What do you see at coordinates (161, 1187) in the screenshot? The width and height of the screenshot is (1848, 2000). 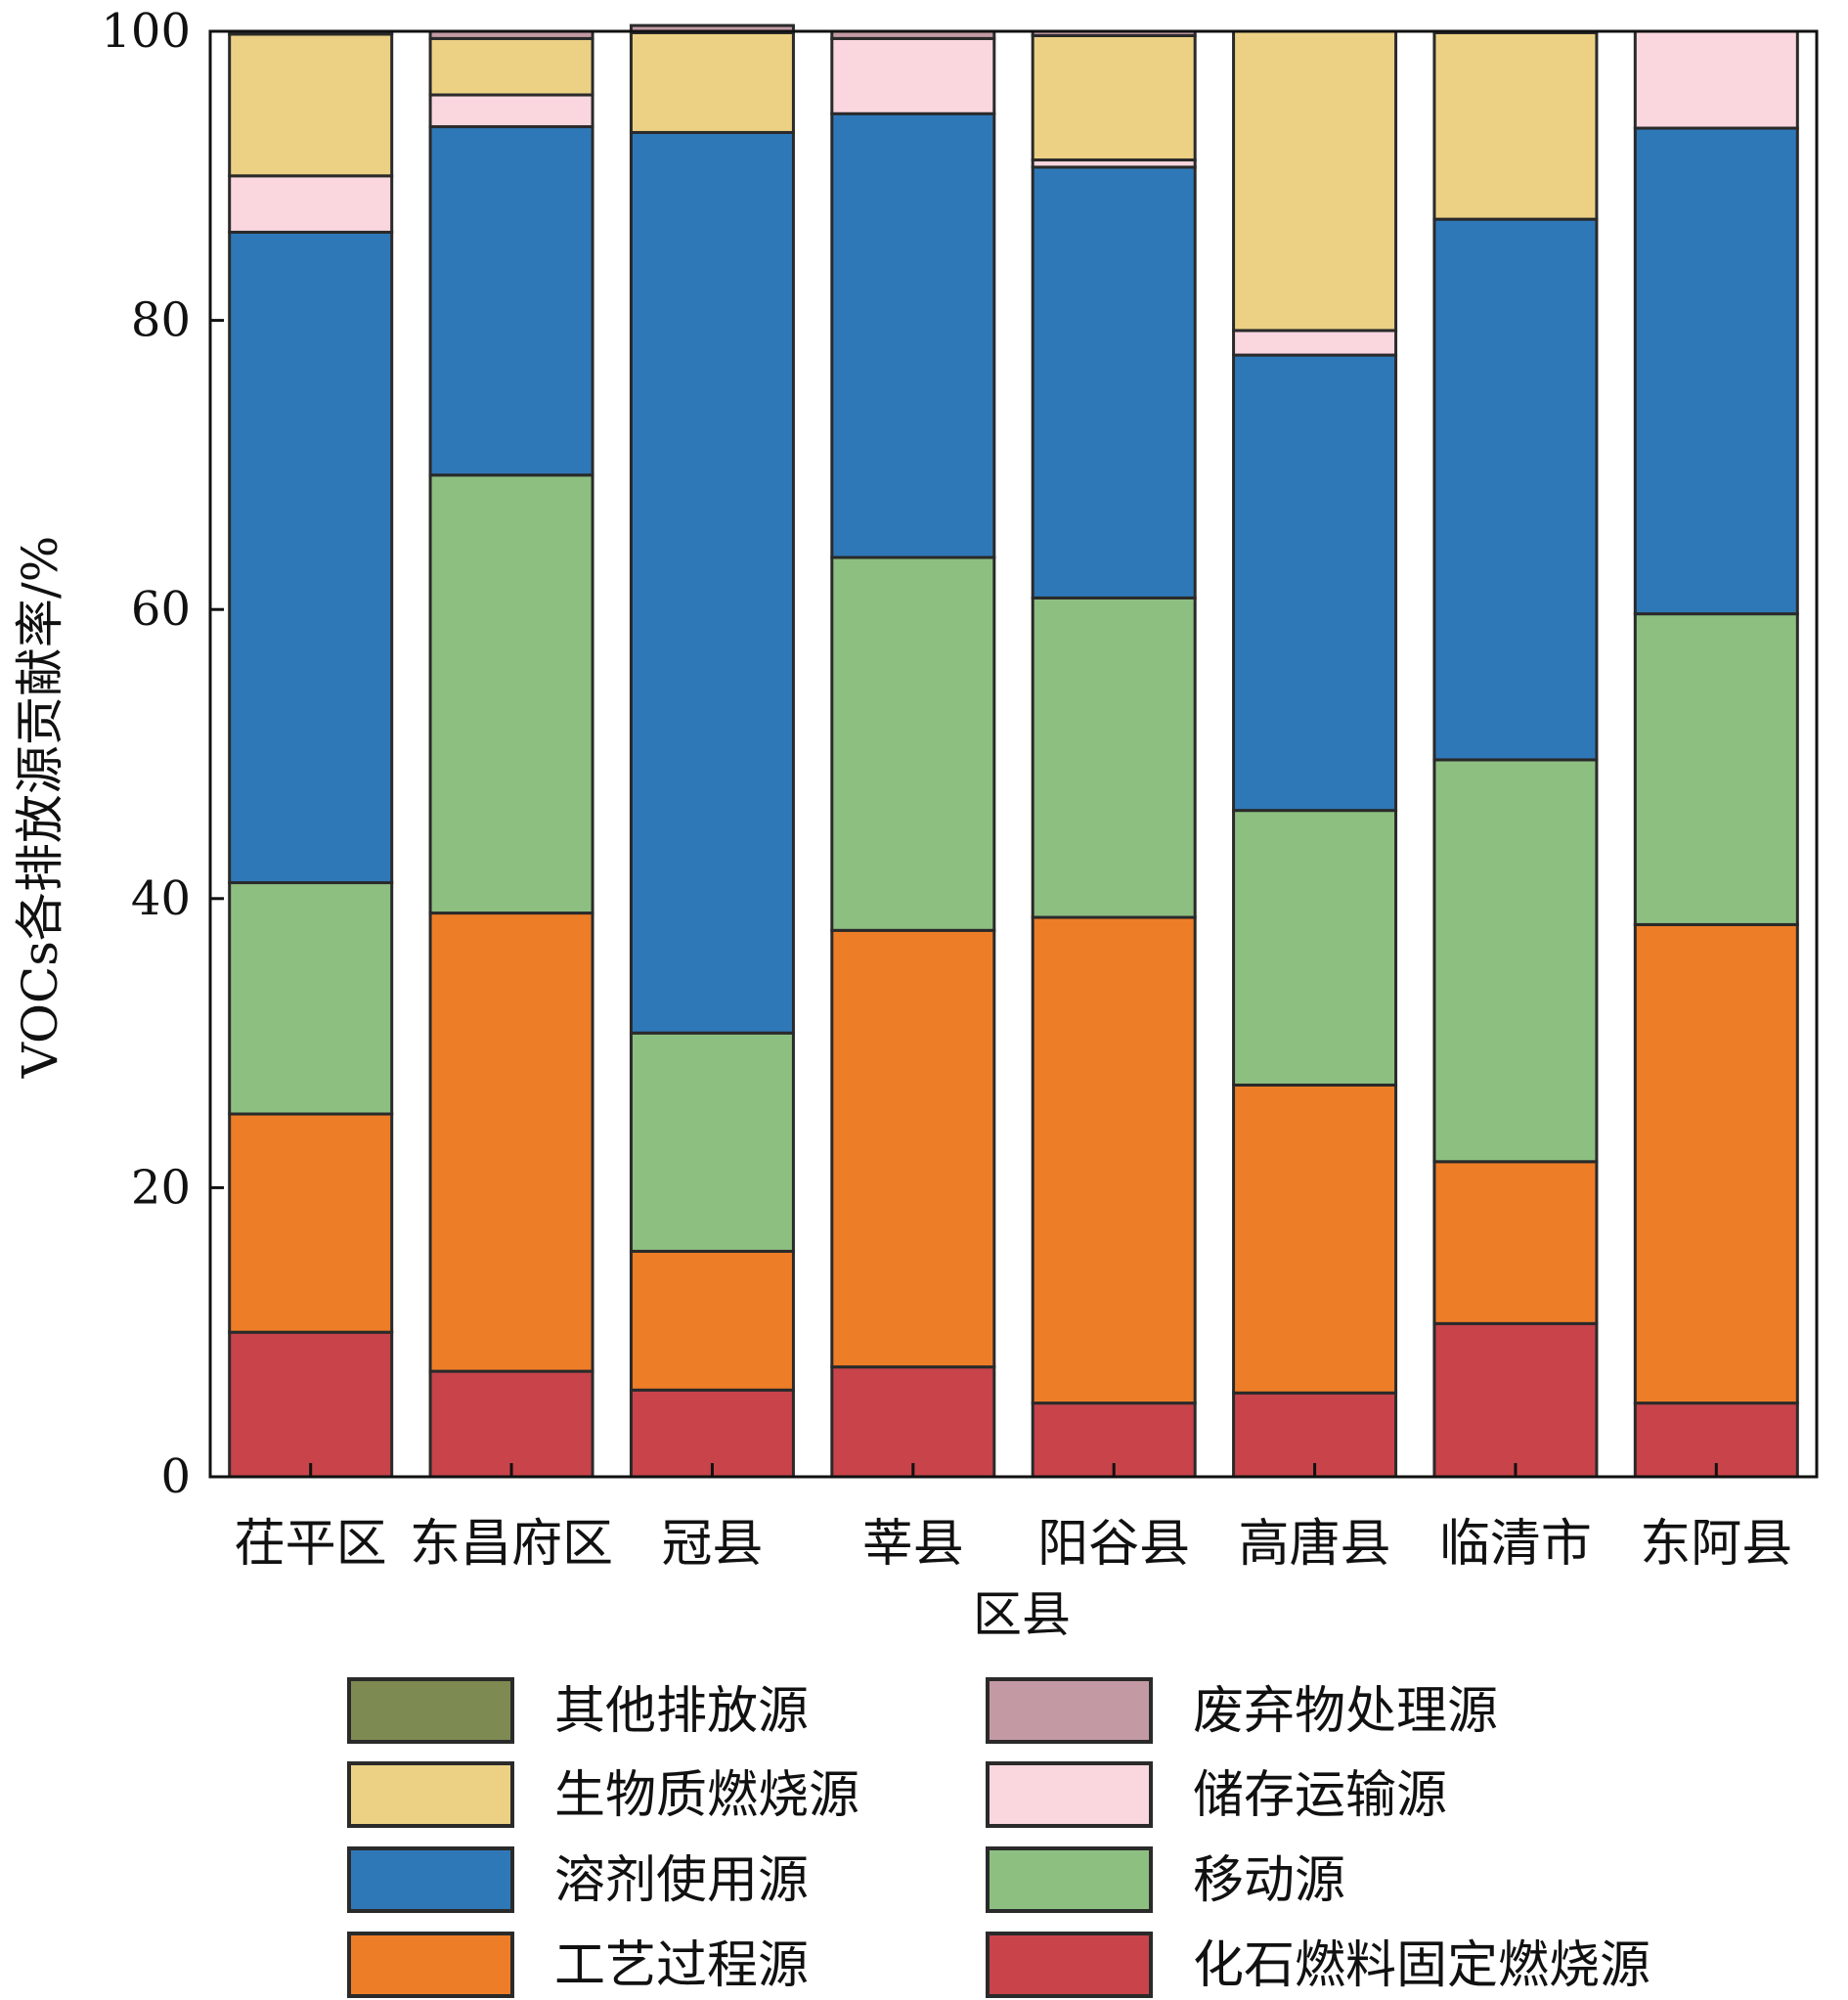 I see `y-tick-label: 20` at bounding box center [161, 1187].